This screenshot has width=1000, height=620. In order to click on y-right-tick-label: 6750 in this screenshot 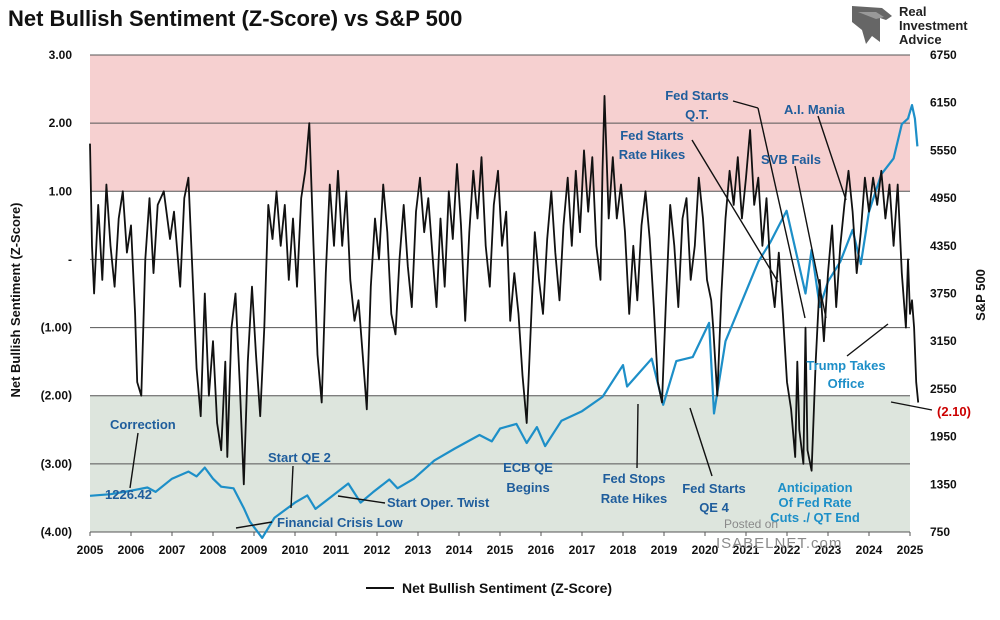, I will do `click(943, 55)`.